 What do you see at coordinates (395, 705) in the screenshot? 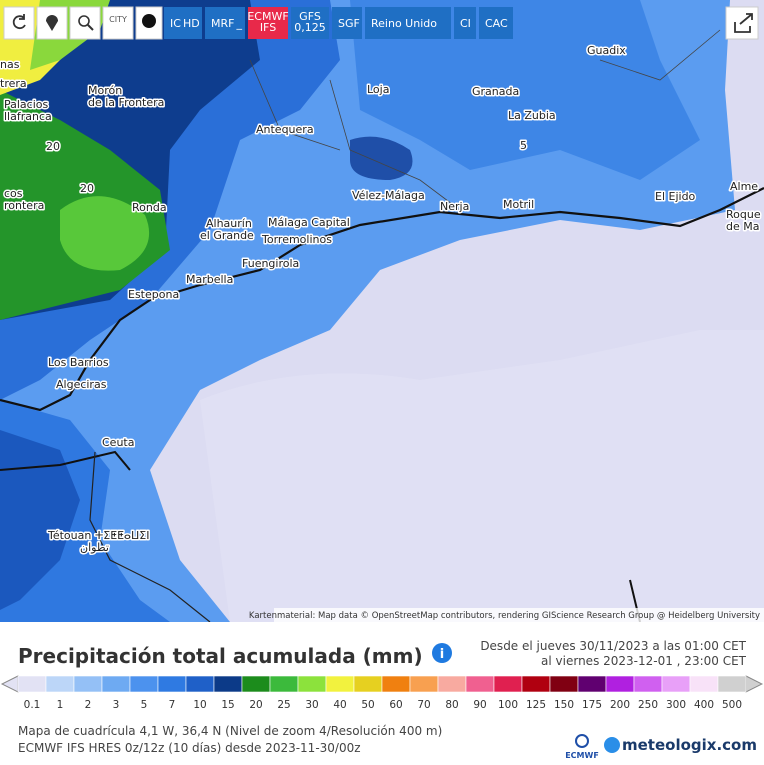
I see `legend-label: 60` at bounding box center [395, 705].